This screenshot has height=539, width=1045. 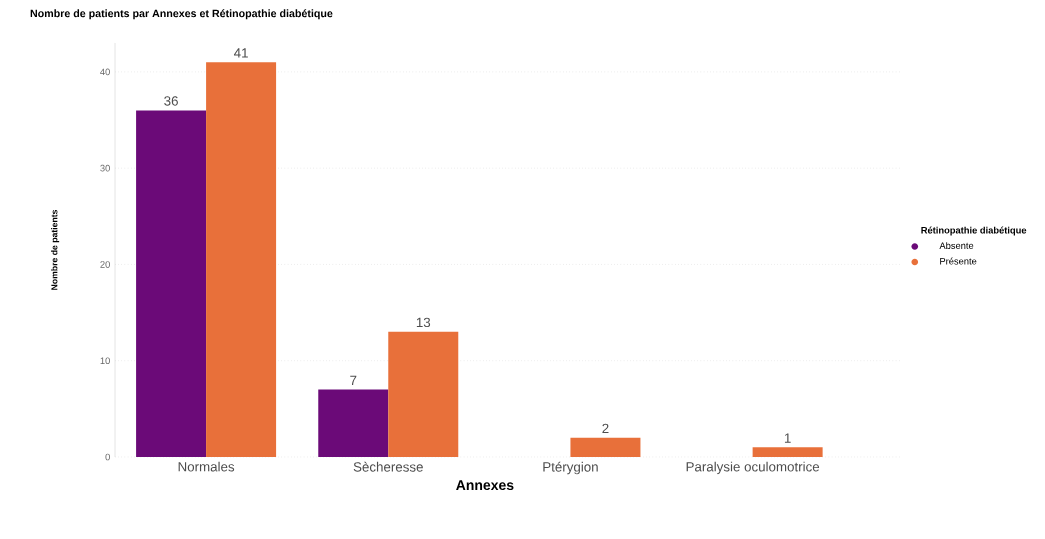 I want to click on y-tick-label: 10, so click(x=105, y=361).